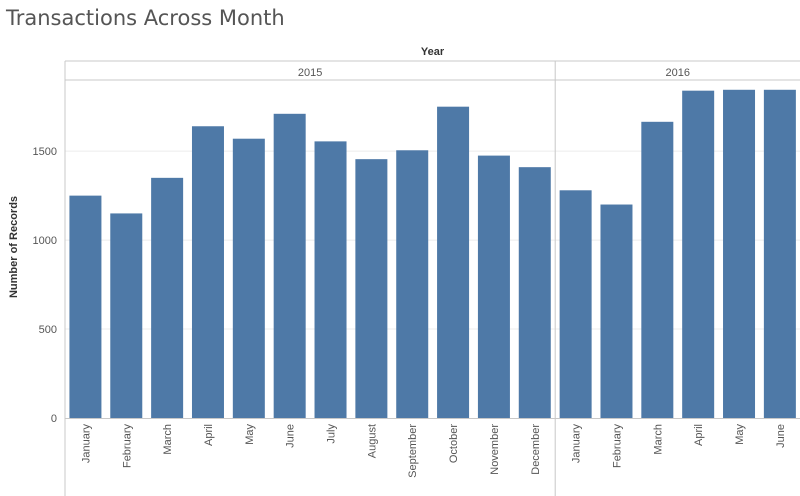 The height and width of the screenshot is (496, 800). What do you see at coordinates (207, 272) in the screenshot?
I see `bar-2015-april` at bounding box center [207, 272].